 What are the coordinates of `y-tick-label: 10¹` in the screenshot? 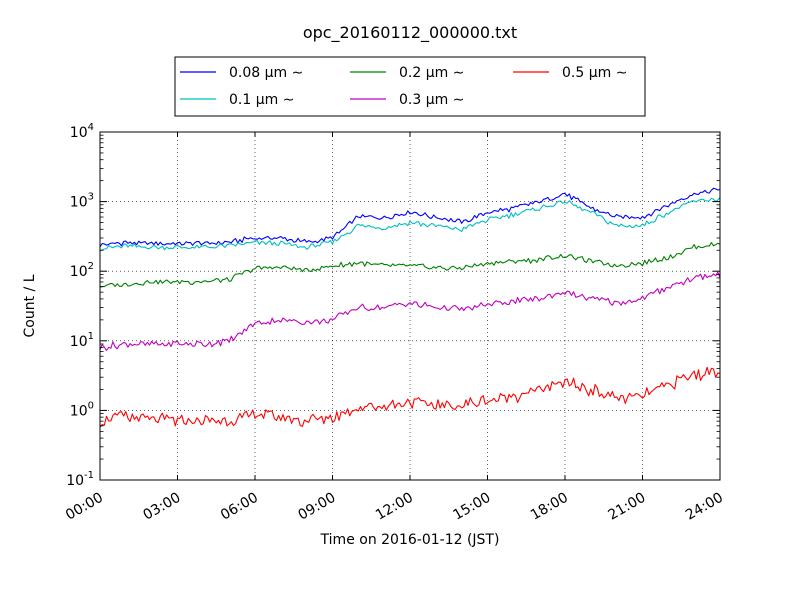 It's located at (82, 340).